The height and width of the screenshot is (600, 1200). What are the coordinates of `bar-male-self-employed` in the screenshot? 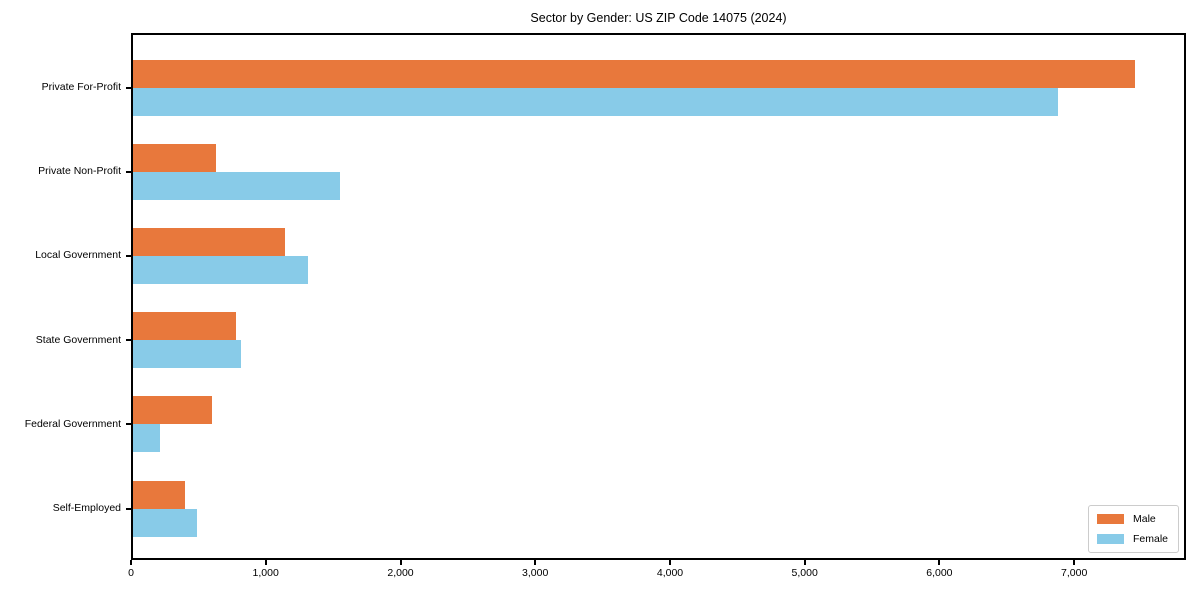 It's located at (158, 494).